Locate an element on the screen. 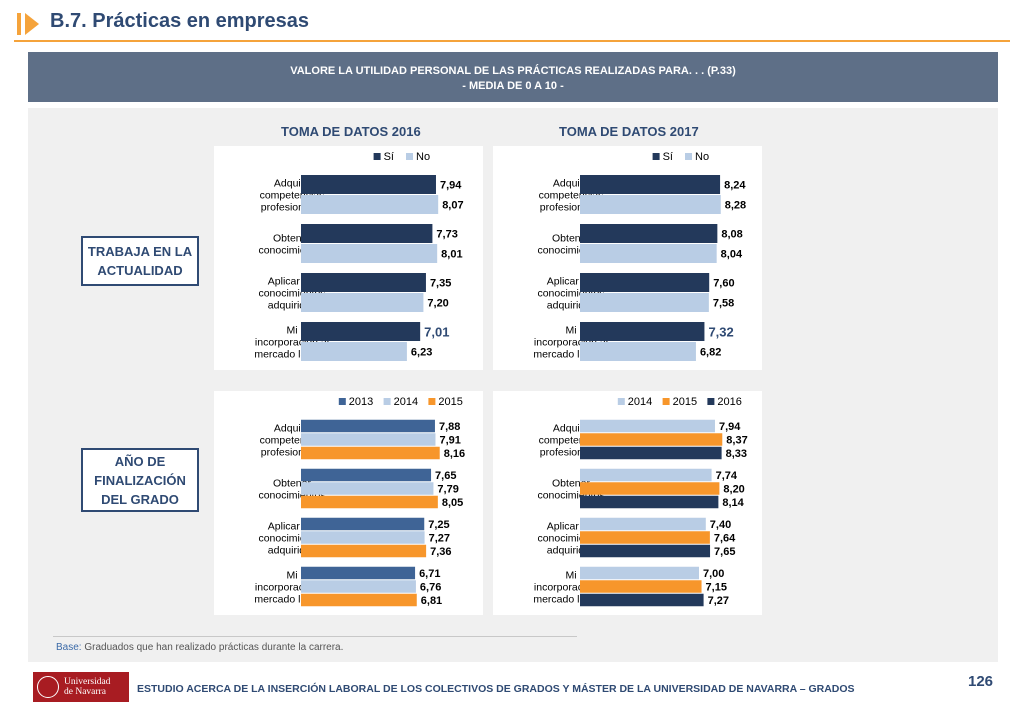 Image resolution: width=1024 pixels, height=709 pixels. university-seal-icon is located at coordinates (48, 687).